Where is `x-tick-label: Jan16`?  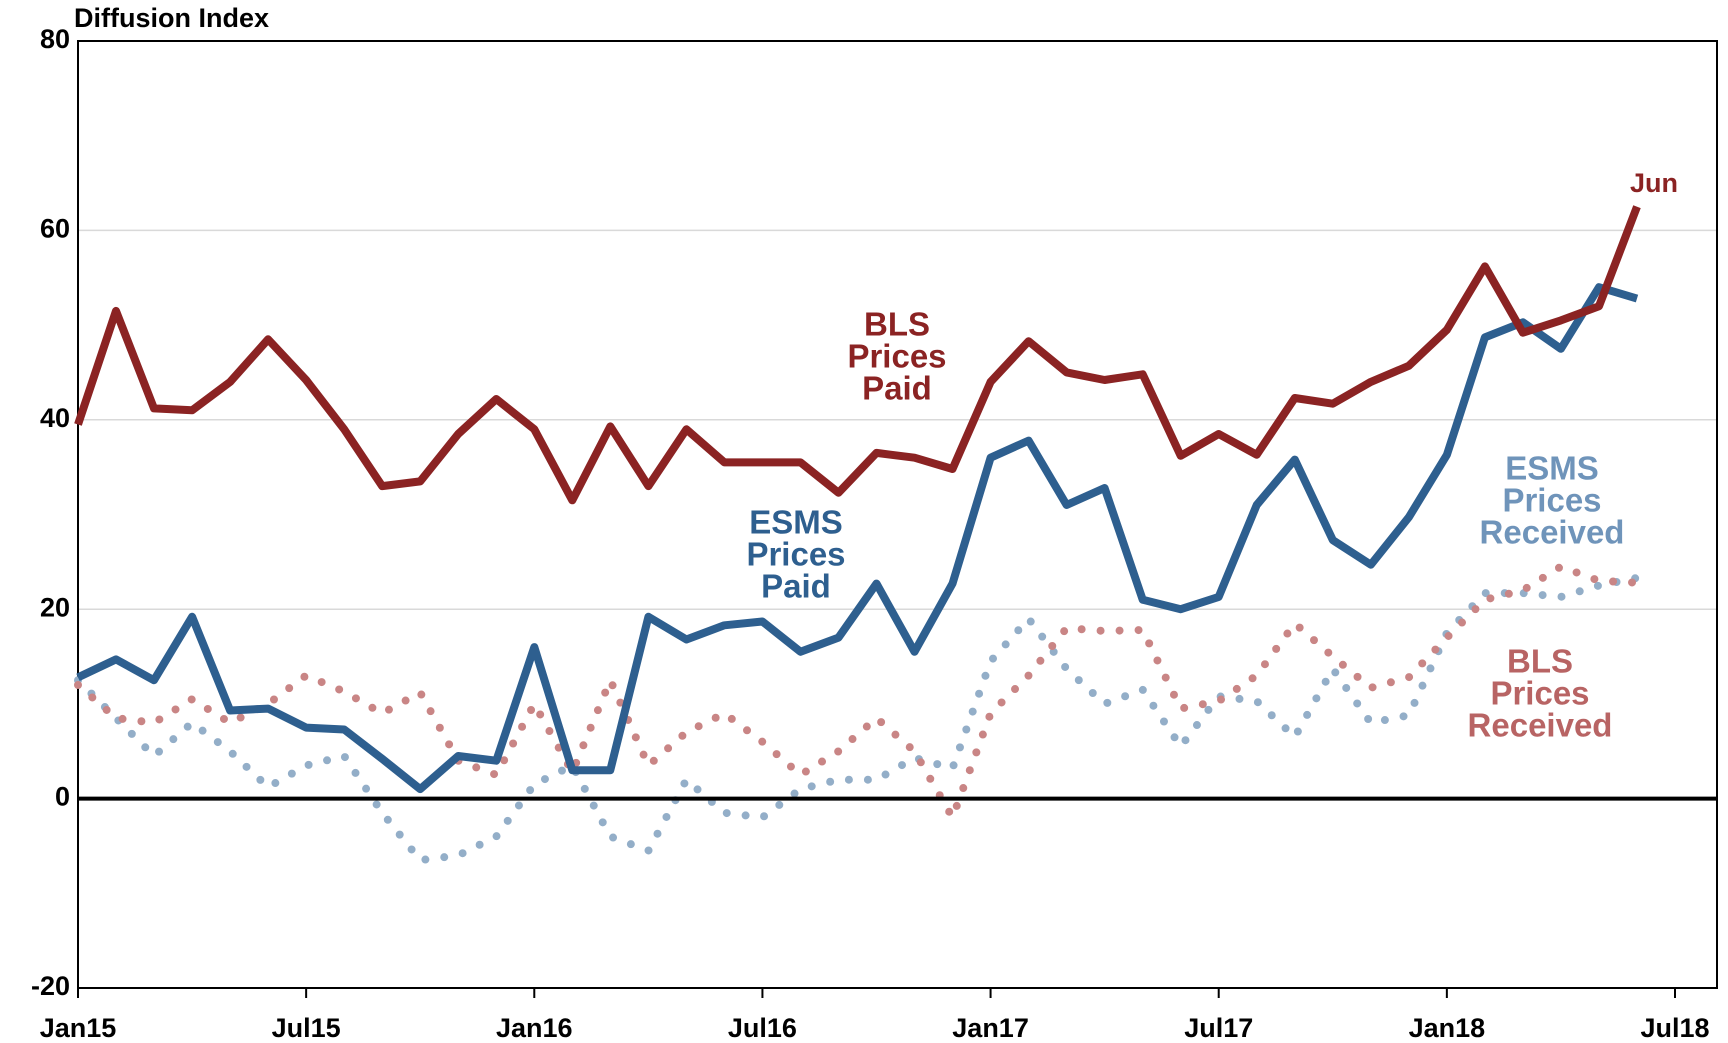 x-tick-label: Jan16 is located at coordinates (534, 1028).